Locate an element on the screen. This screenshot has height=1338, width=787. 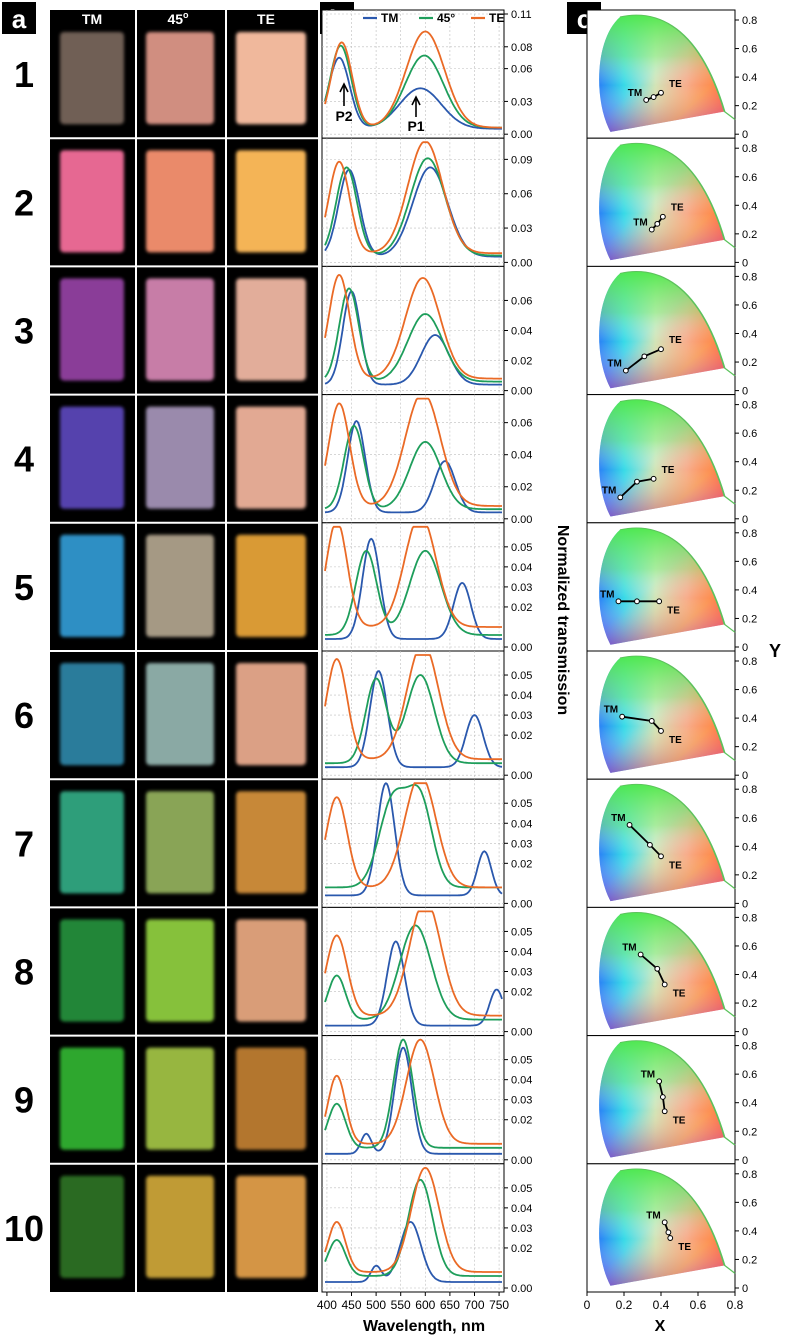
chromaticity-x-tick-label: 0.6 is located at coordinates (698, 1305).